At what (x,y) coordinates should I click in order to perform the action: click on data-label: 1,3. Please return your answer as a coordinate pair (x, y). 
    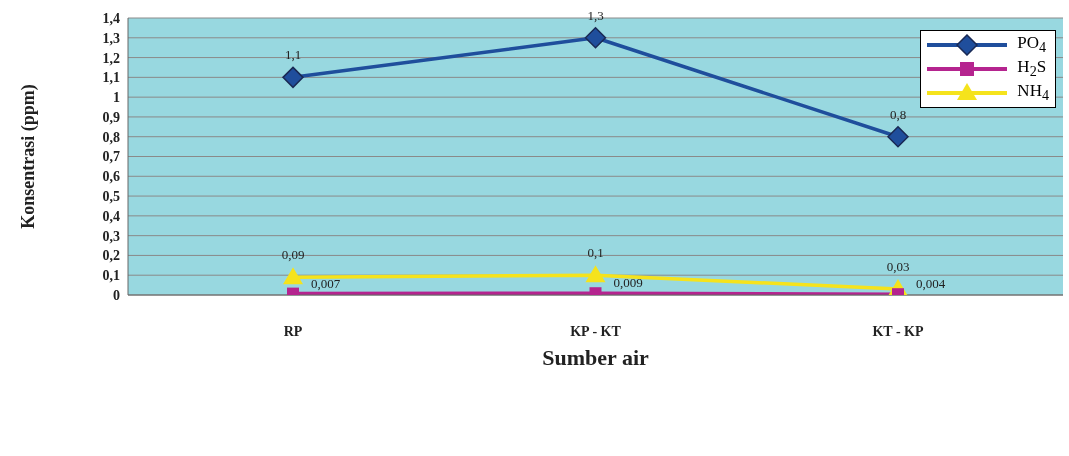
    Looking at the image, I should click on (595, 15).